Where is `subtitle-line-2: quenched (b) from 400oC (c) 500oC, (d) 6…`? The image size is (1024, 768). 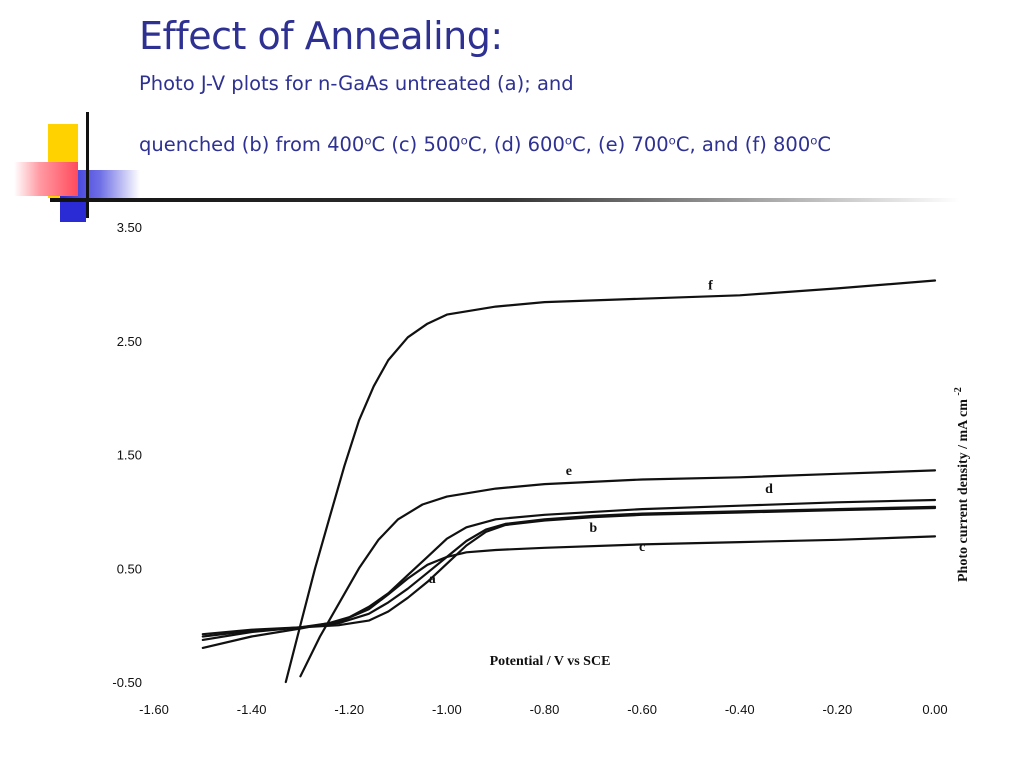
subtitle-line-2: quenched (b) from 400oC (c) 500oC, (d) 6… is located at coordinates (485, 144).